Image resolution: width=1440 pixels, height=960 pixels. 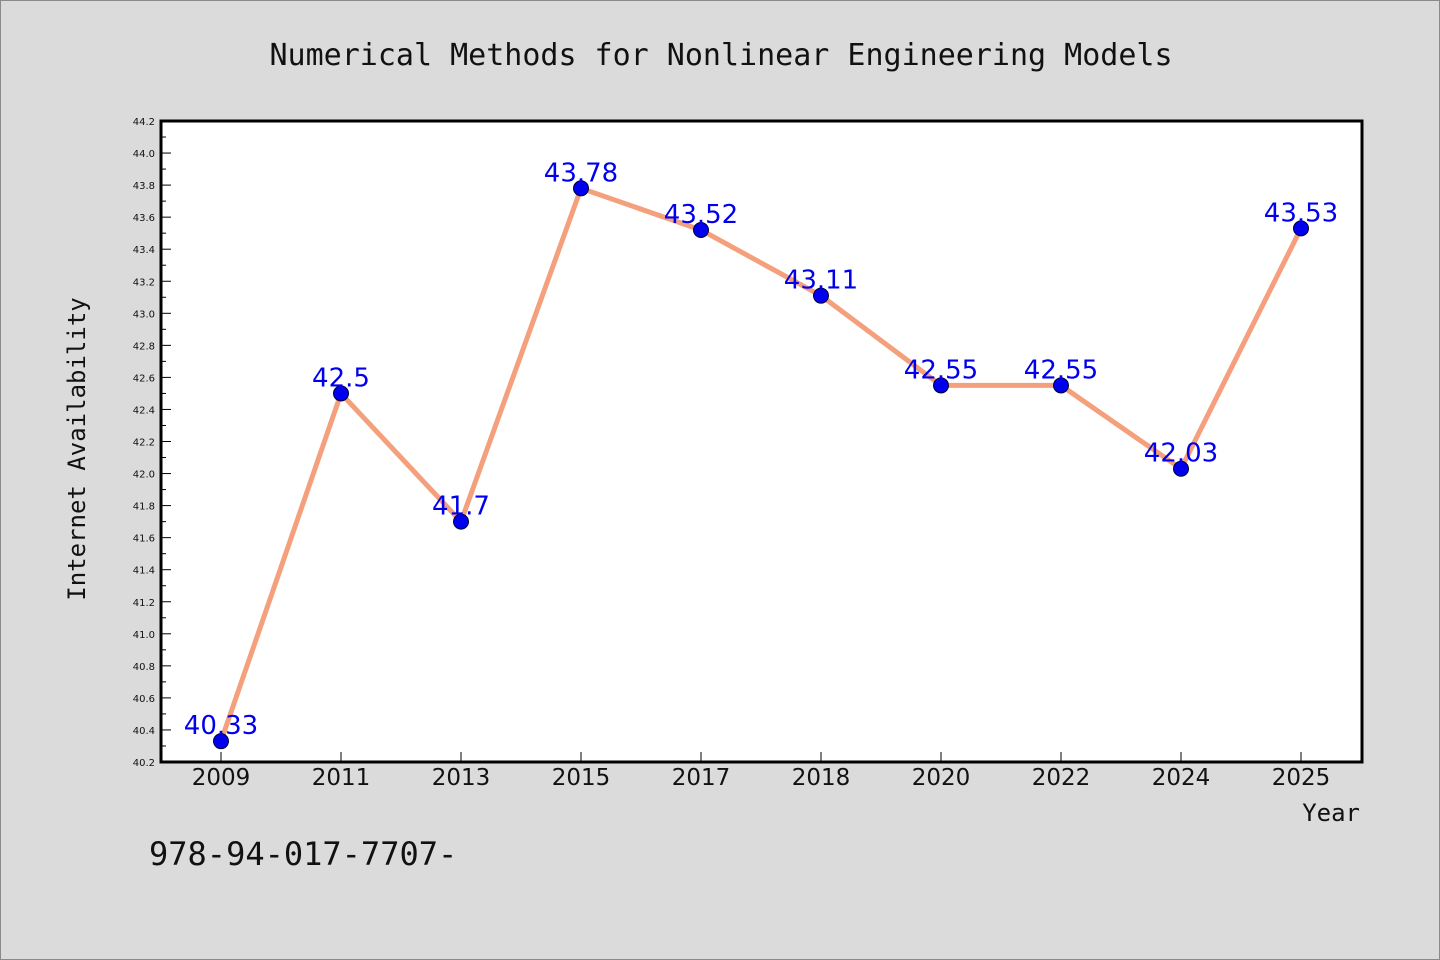 What do you see at coordinates (144, 699) in the screenshot?
I see `y-tick-label: 40.6` at bounding box center [144, 699].